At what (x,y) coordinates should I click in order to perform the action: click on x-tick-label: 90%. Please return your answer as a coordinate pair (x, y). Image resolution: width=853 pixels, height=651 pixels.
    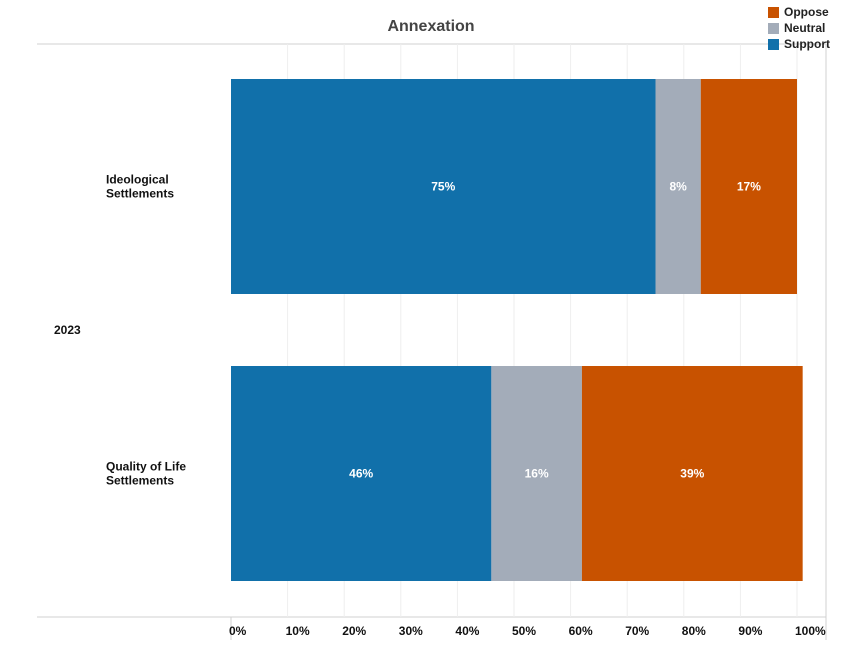
    Looking at the image, I should click on (750, 631).